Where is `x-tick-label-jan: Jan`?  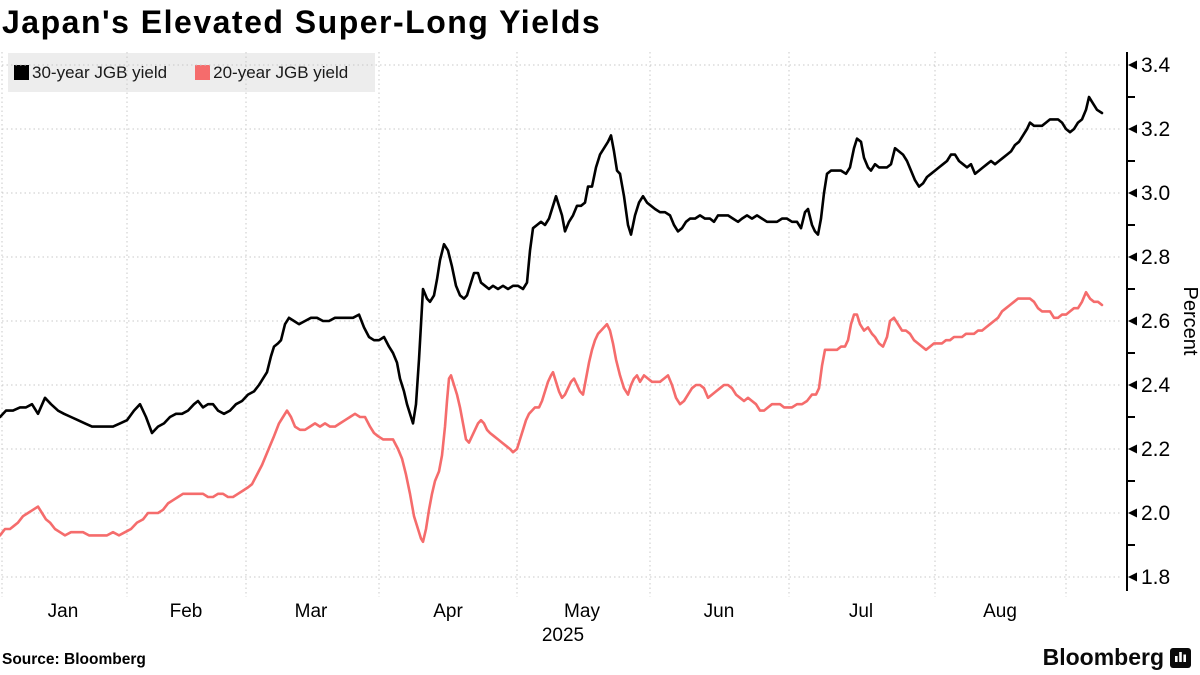 x-tick-label-jan: Jan is located at coordinates (63, 611).